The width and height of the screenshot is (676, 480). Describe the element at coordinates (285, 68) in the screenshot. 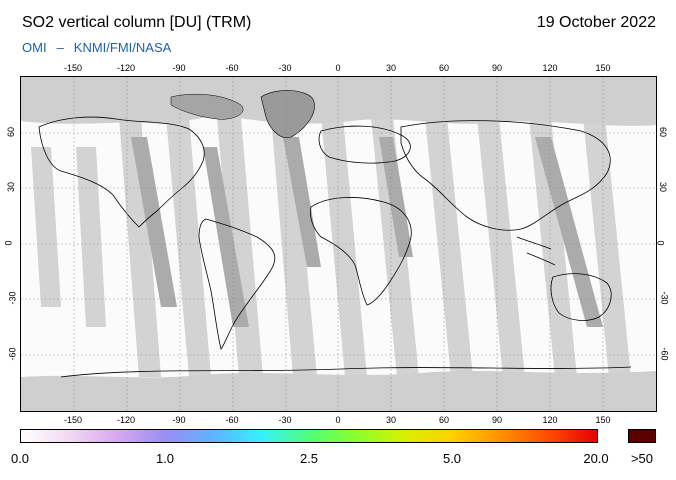

I see `lon-tick-top: -30` at that location.